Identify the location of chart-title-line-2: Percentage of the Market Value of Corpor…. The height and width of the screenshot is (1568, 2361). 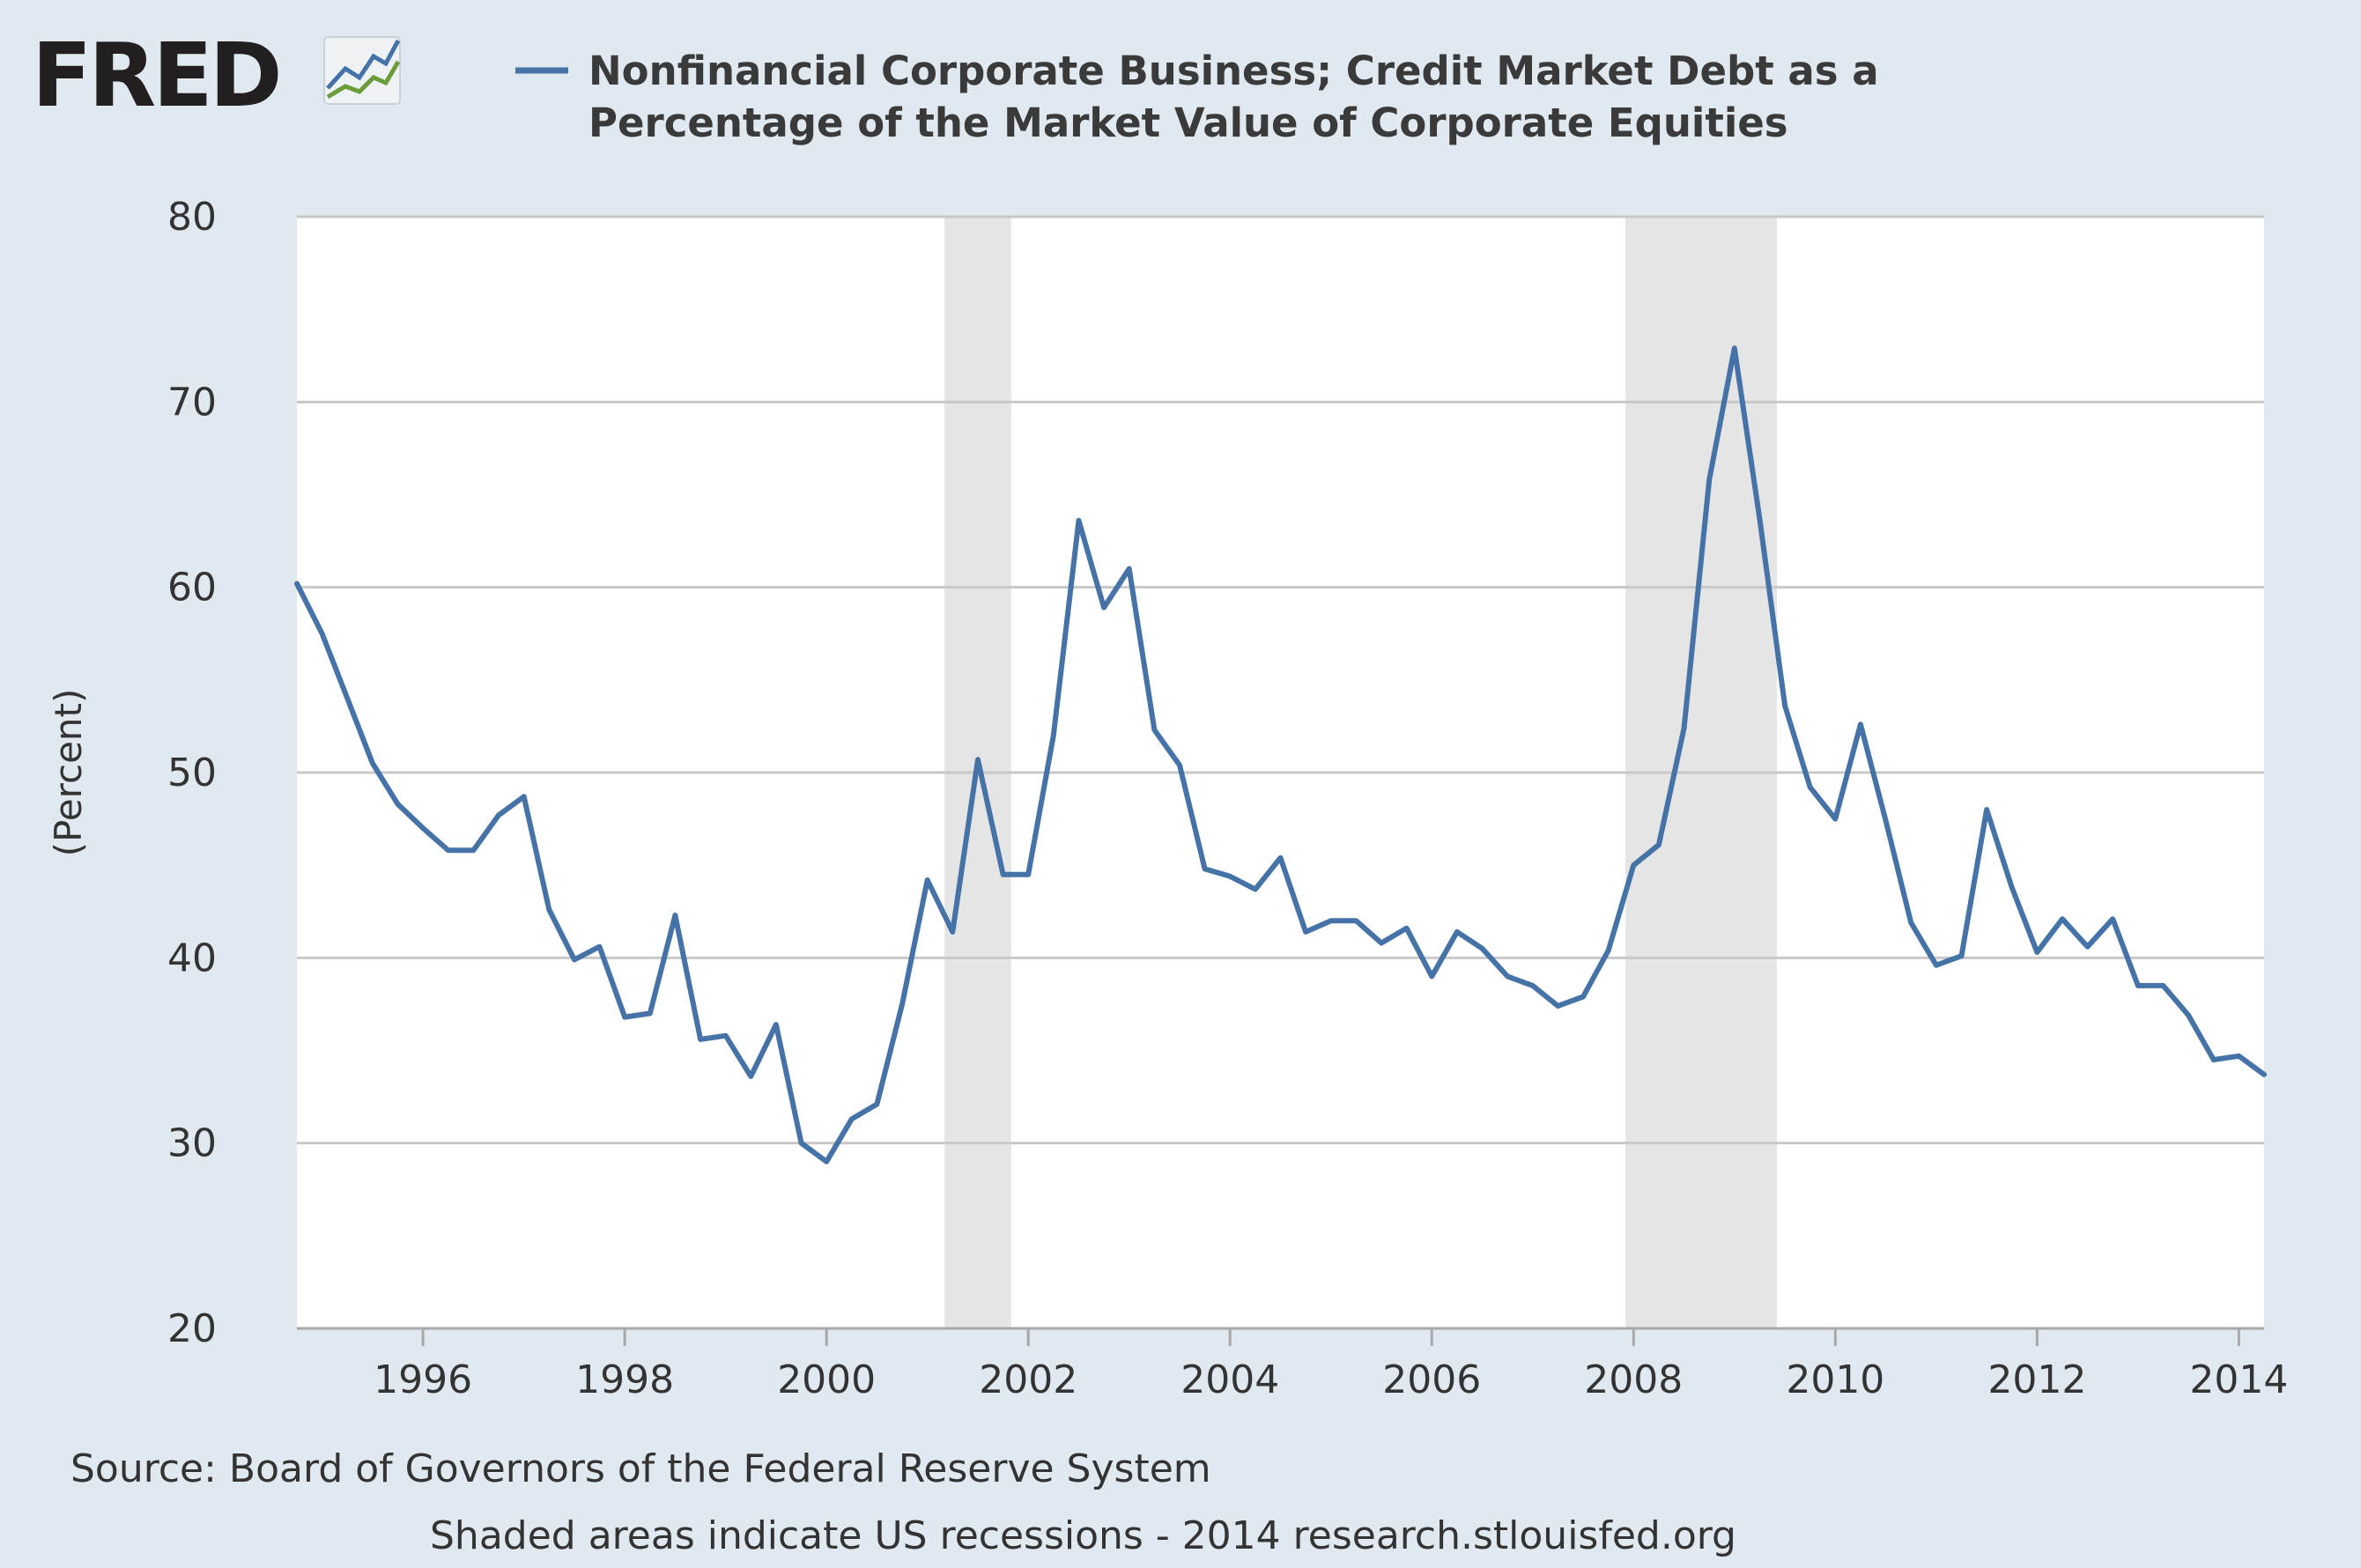
(1188, 123).